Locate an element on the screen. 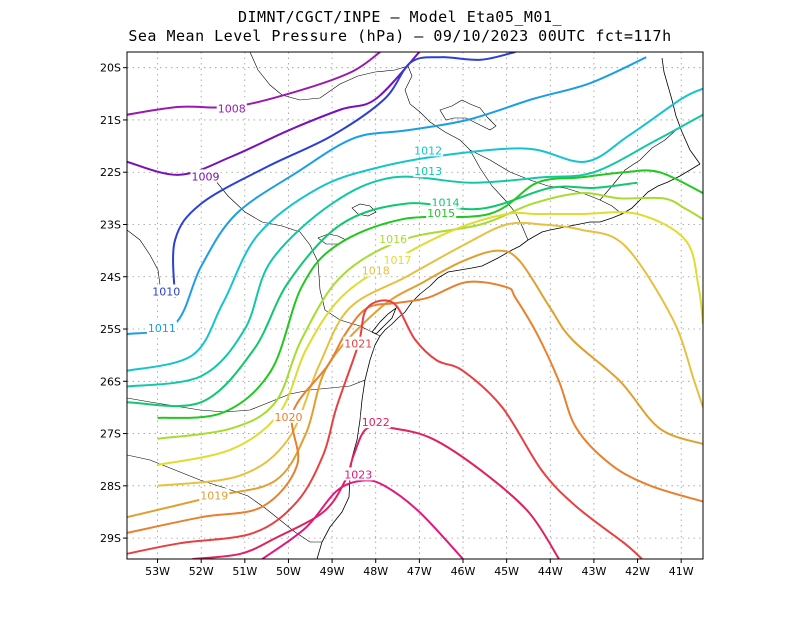 This screenshot has width=800, height=618. isobar-label-1008: 1008 is located at coordinates (232, 108).